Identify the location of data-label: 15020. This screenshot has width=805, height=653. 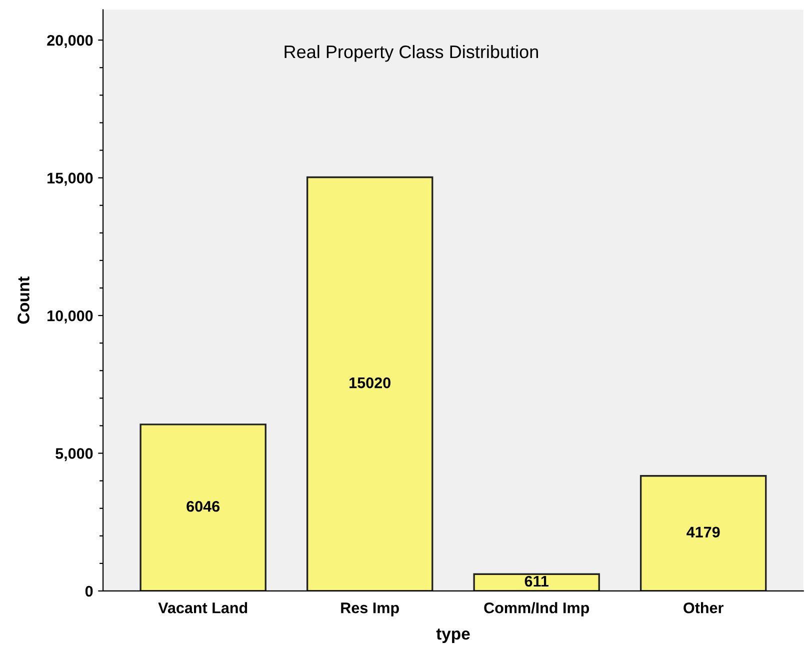
(370, 382).